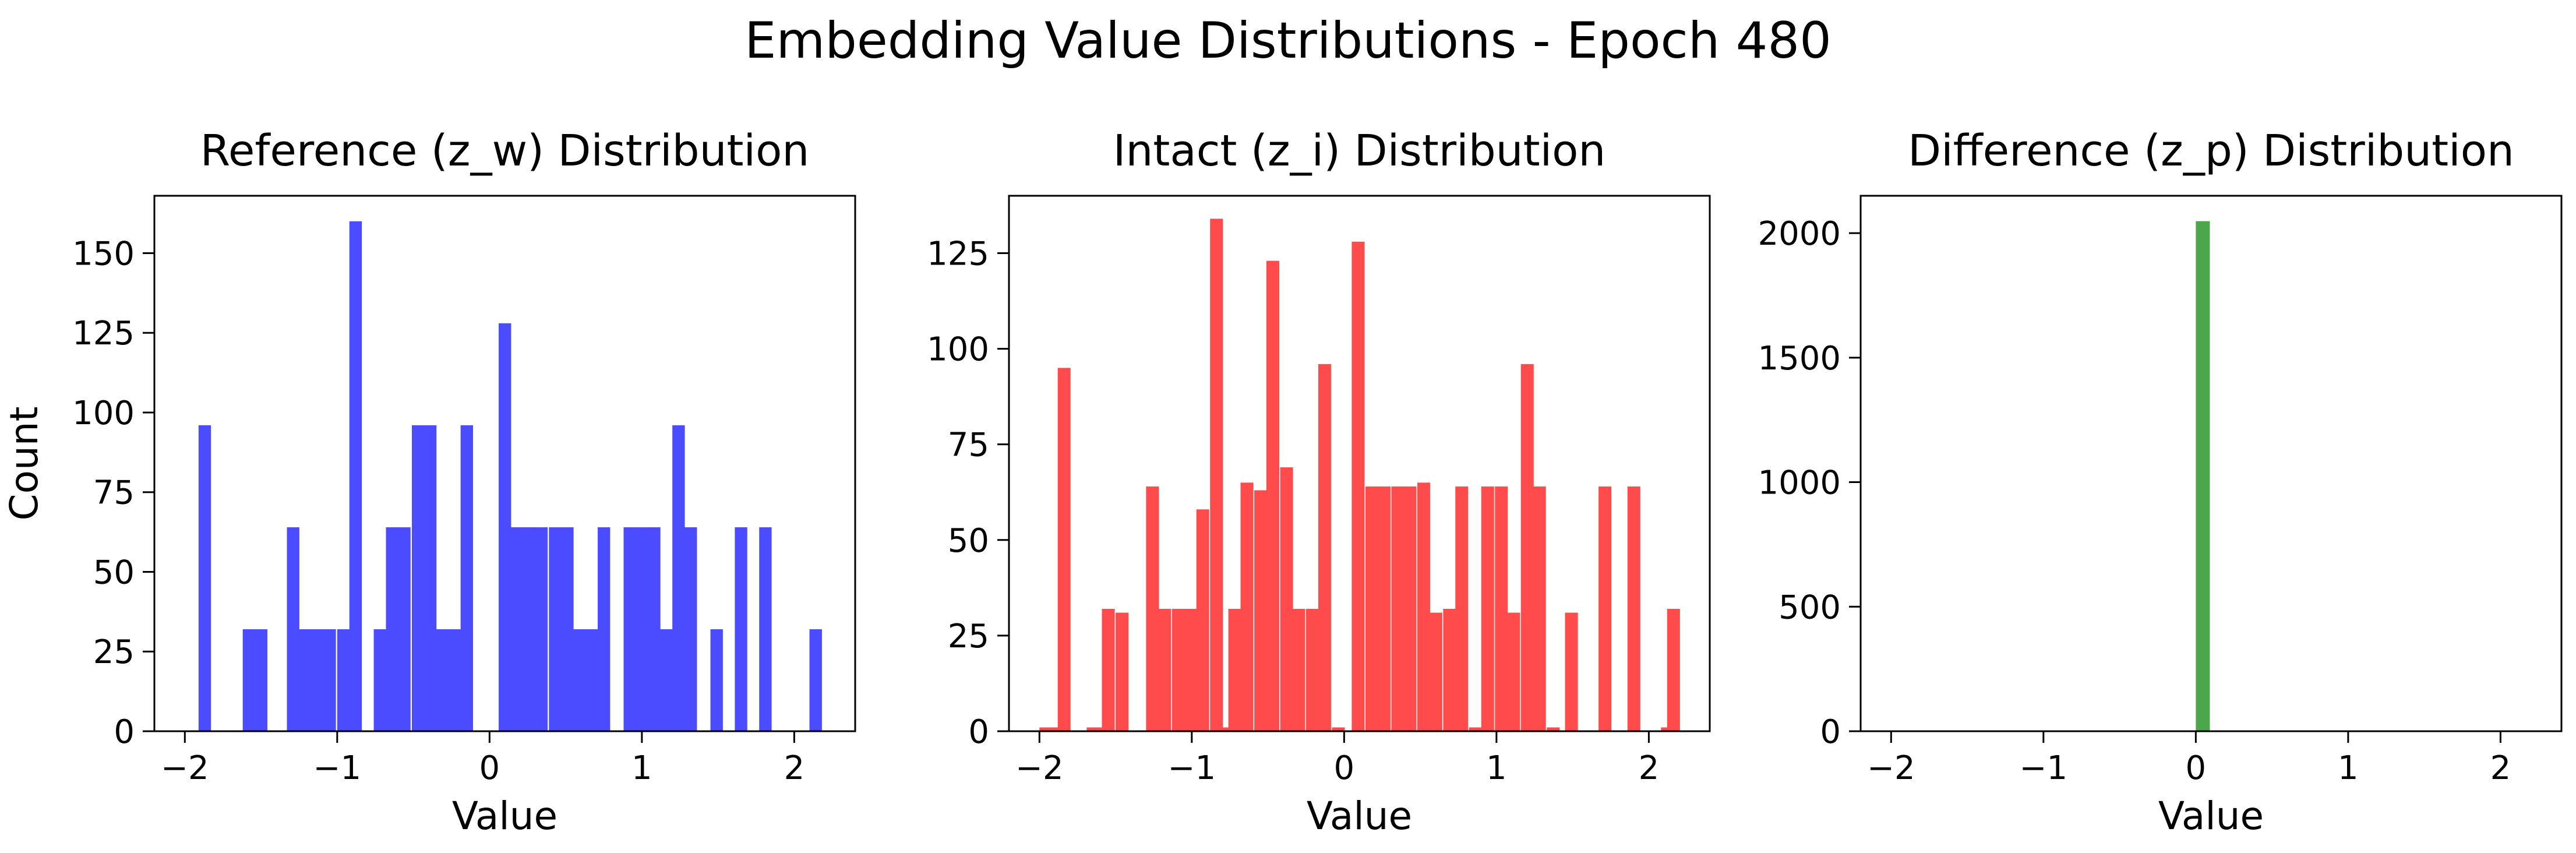 This screenshot has width=2576, height=853. I want to click on y-tick-label-2-3: 50, so click(969, 541).